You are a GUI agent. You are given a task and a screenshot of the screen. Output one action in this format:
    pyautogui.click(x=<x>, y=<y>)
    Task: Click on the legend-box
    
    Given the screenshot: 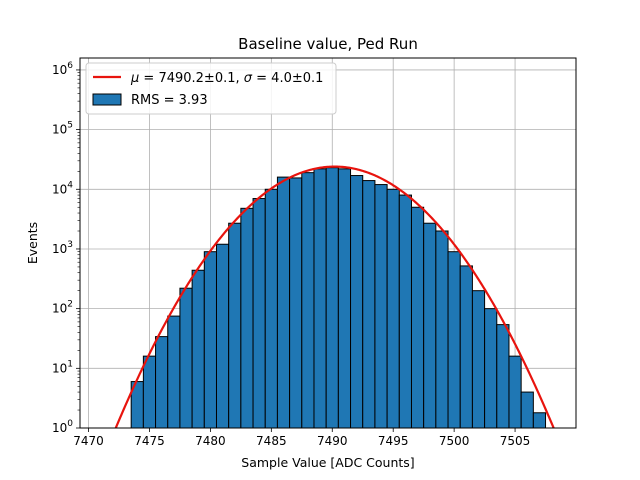 What is the action you would take?
    pyautogui.click(x=211, y=88)
    